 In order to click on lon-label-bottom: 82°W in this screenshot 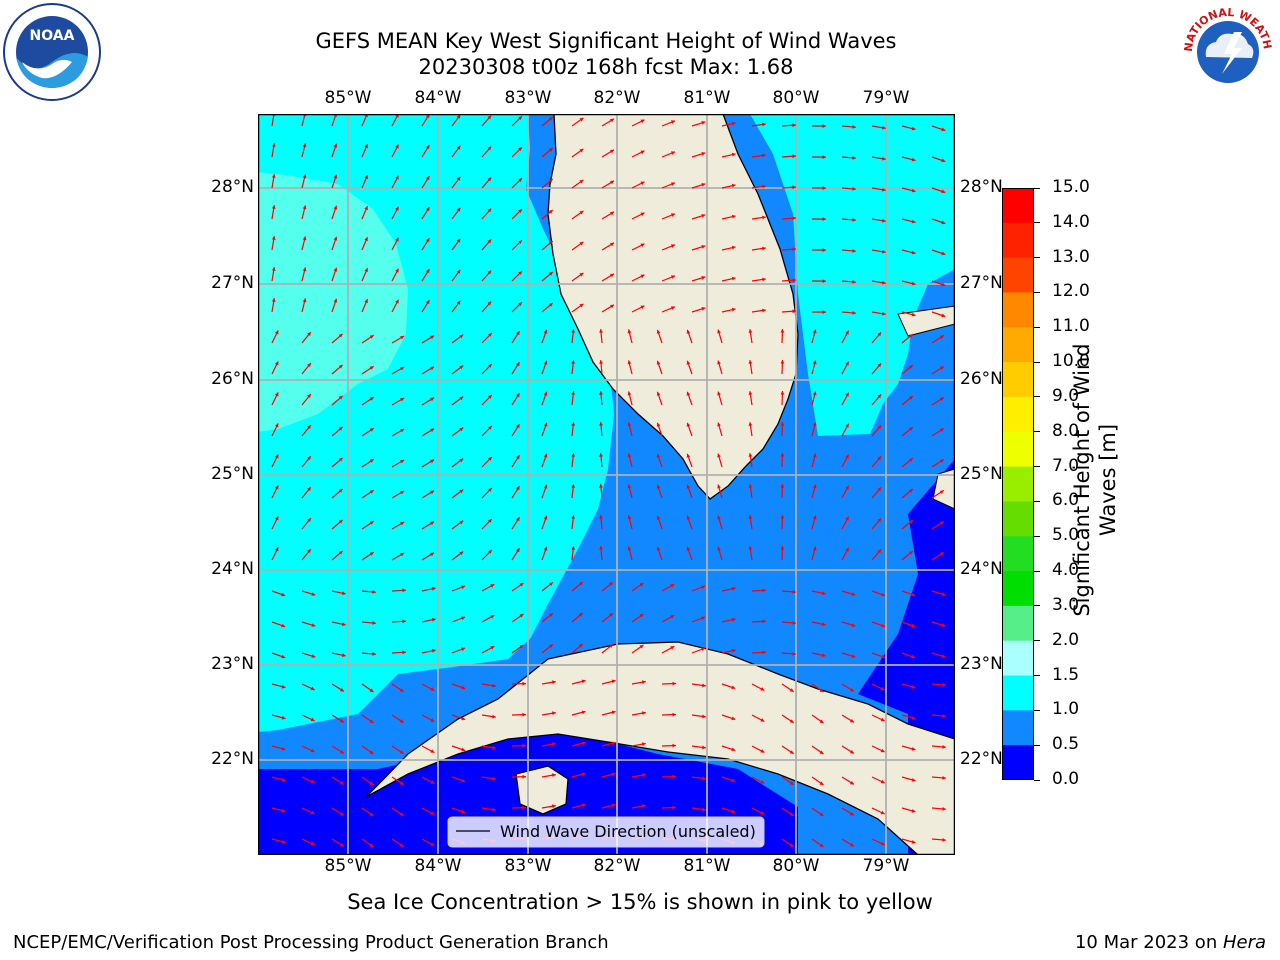, I will do `click(617, 866)`.